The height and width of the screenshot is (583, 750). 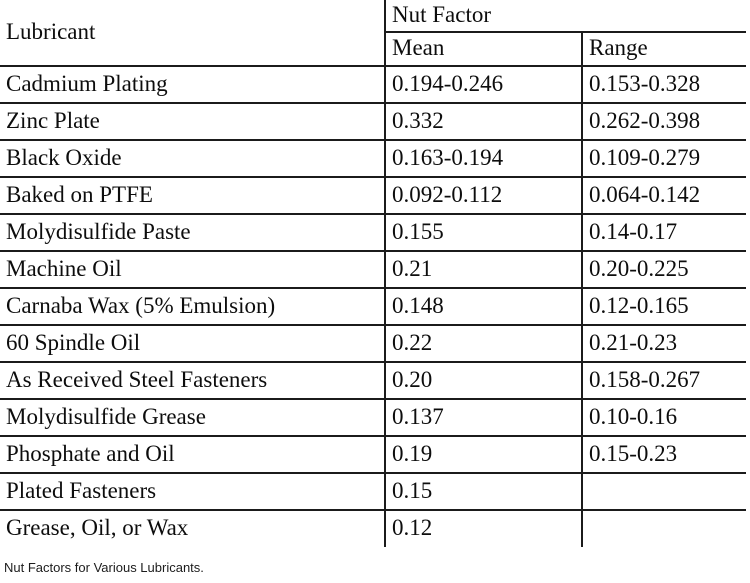 I want to click on range-cell: 0.158-0.267, so click(x=663, y=380).